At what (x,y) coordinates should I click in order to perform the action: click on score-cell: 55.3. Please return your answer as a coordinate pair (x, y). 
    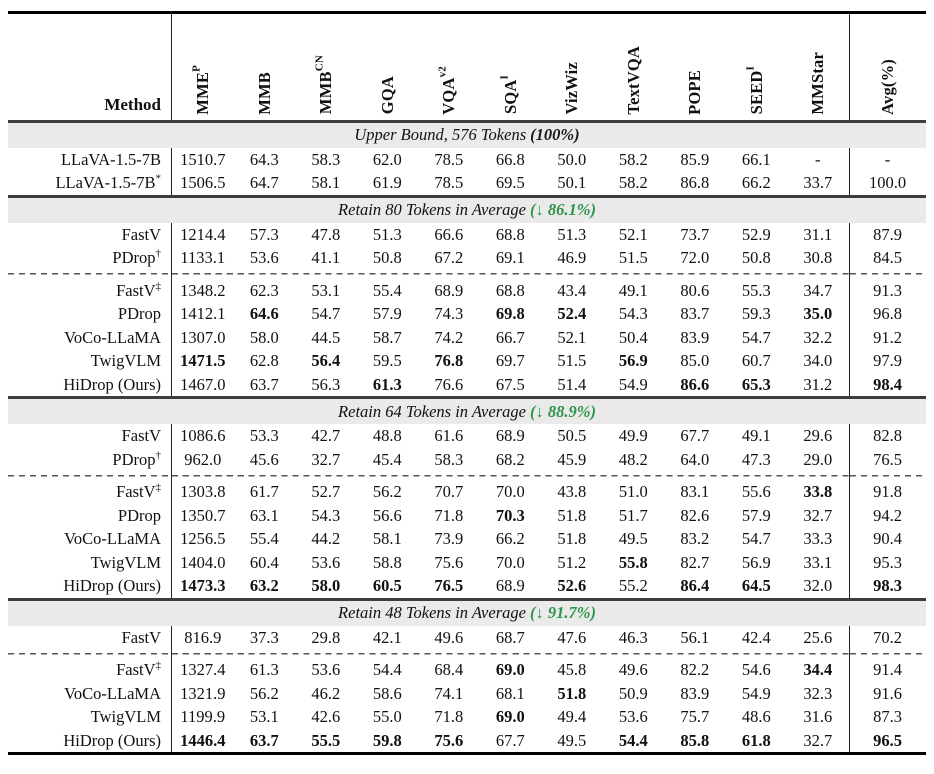
    Looking at the image, I should click on (756, 290).